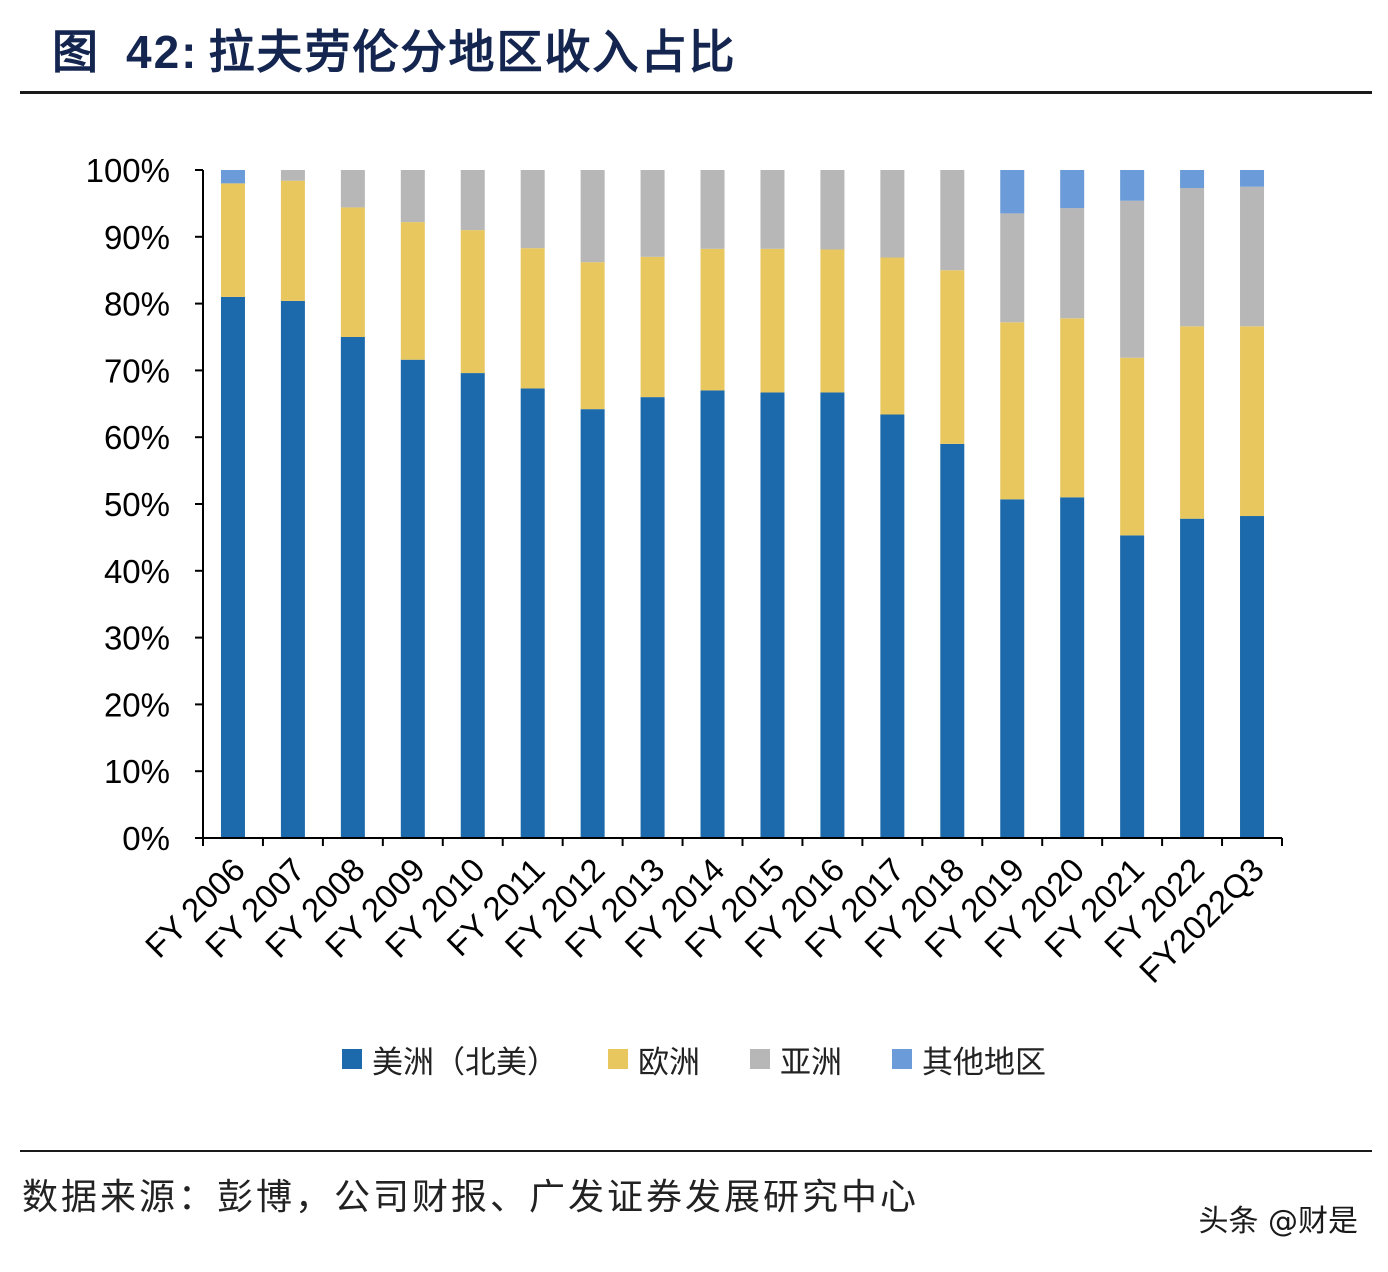 The width and height of the screenshot is (1388, 1272). Describe the element at coordinates (137, 437) in the screenshot. I see `y-tick-label-6: 60%` at that location.